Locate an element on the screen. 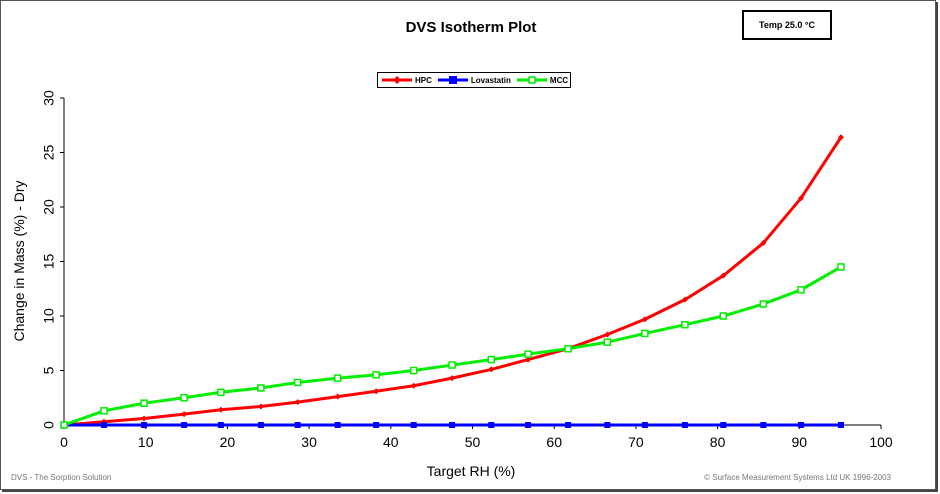 The image size is (940, 494). legend-swatch-lovastatin is located at coordinates (452, 80).